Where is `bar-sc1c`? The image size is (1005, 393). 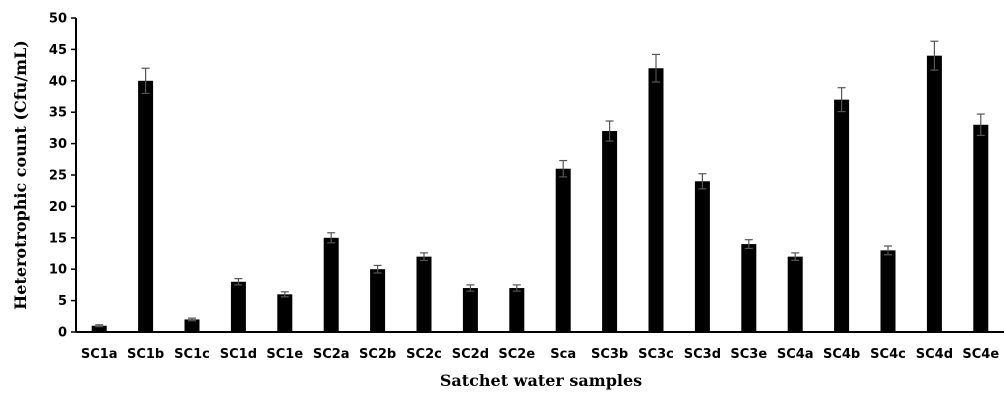 bar-sc1c is located at coordinates (192, 325).